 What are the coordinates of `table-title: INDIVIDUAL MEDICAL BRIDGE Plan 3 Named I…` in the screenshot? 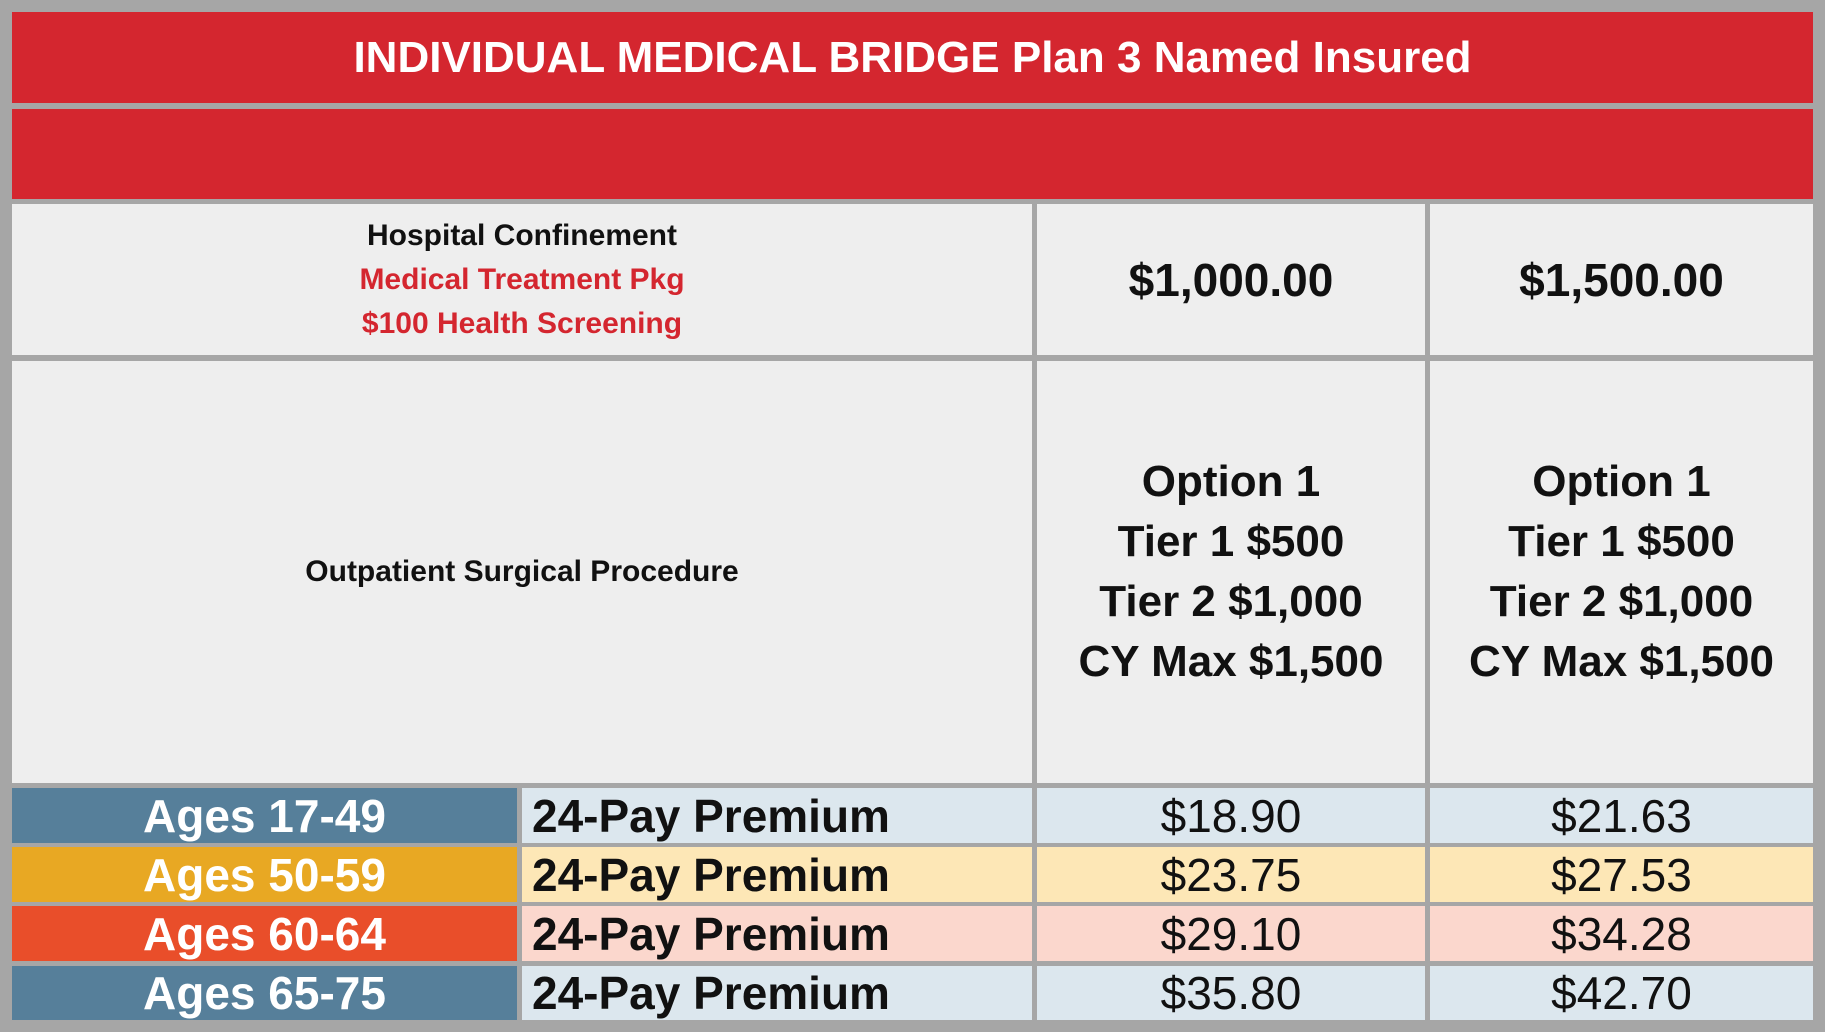 It's located at (912, 57).